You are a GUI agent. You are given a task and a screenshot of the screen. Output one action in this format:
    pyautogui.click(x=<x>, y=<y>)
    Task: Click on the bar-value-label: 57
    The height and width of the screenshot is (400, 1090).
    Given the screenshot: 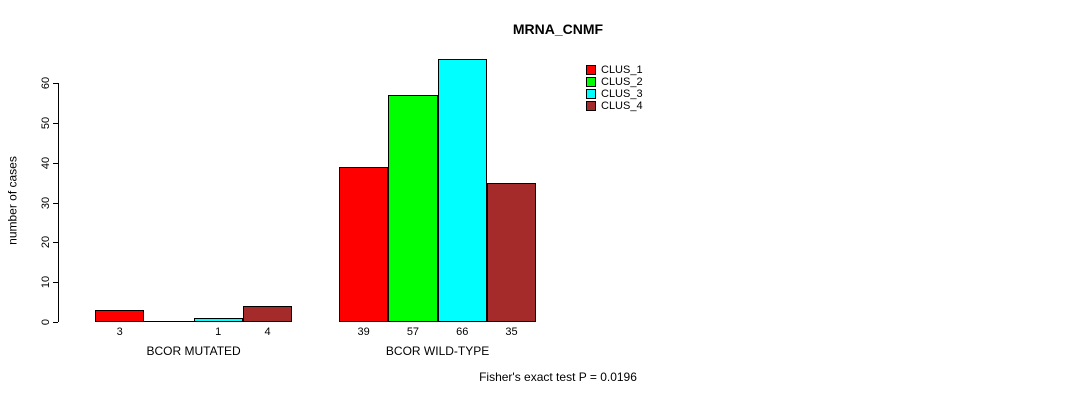 What is the action you would take?
    pyautogui.click(x=413, y=332)
    